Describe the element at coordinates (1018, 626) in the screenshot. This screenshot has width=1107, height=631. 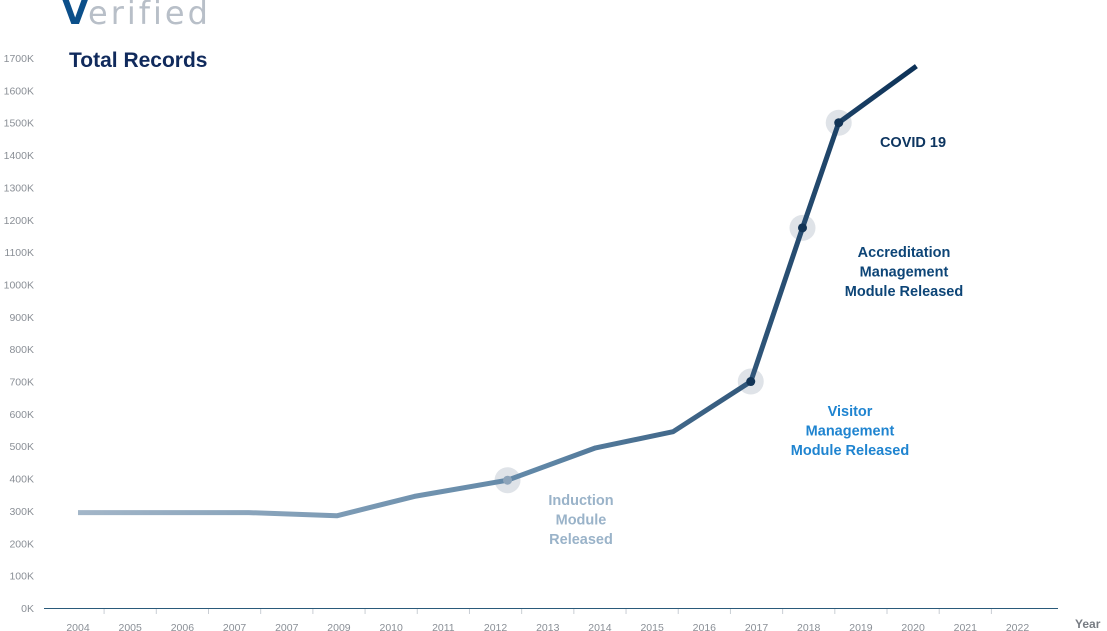
I see `x-tick-label: 2022` at that location.